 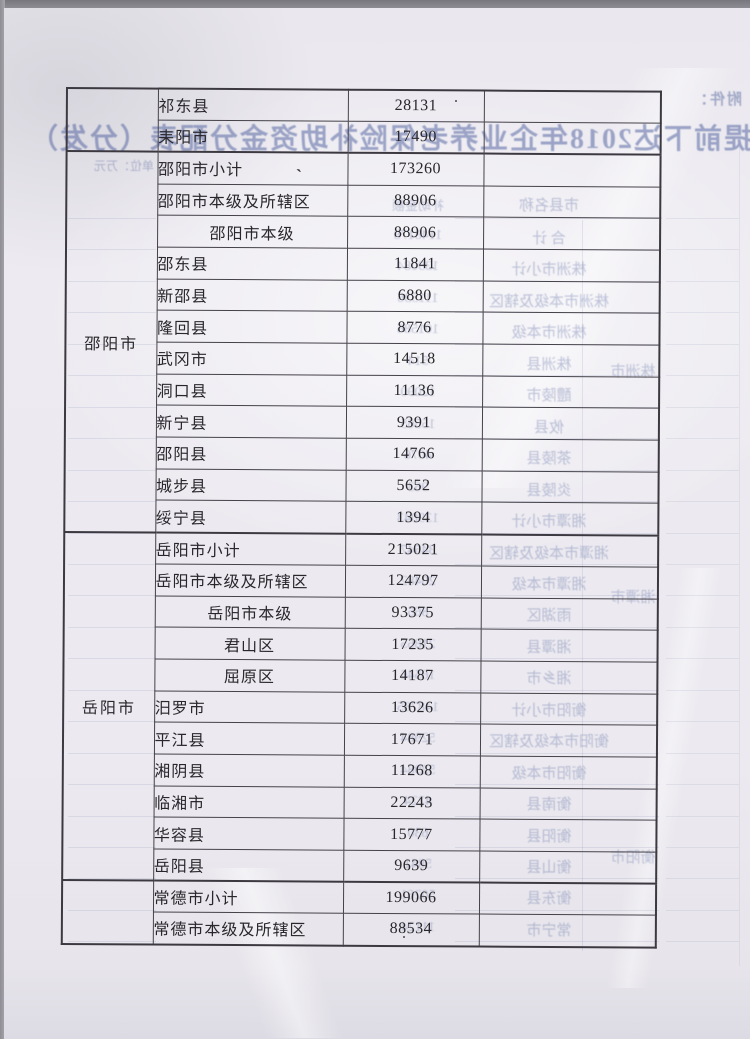 What do you see at coordinates (251, 295) in the screenshot?
I see `area-label-cell: 新邵县` at bounding box center [251, 295].